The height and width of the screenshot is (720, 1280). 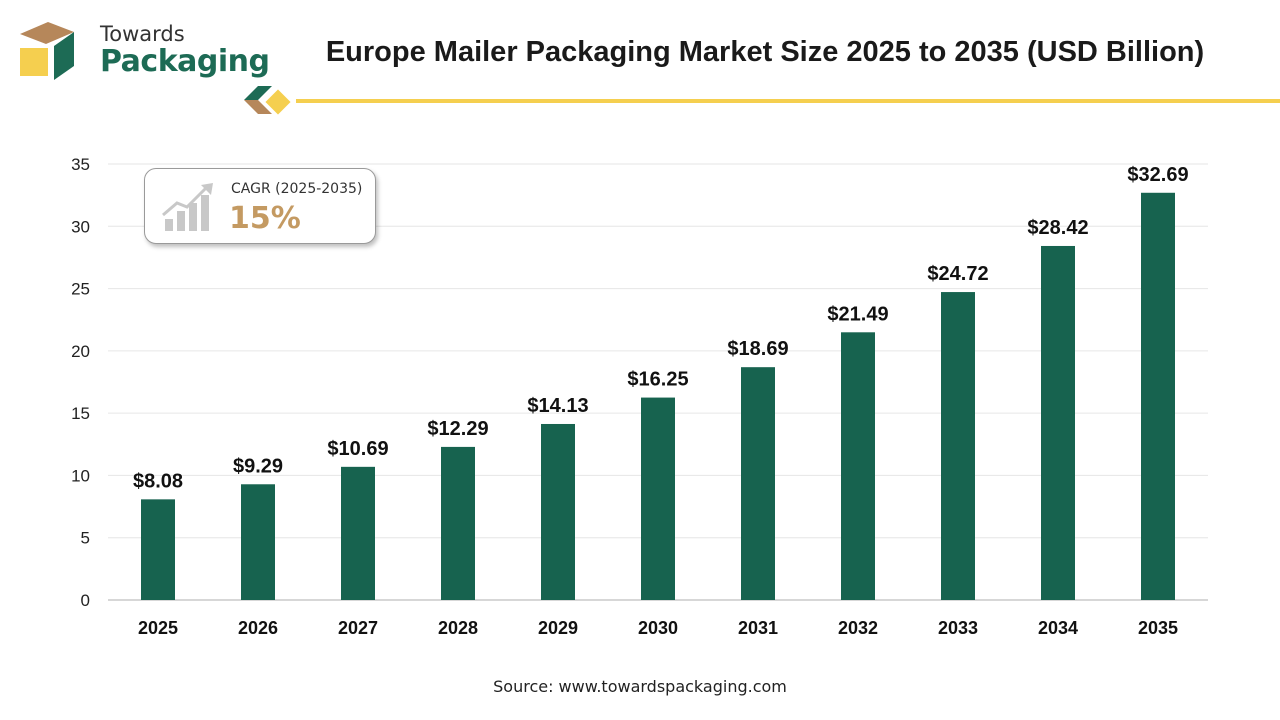 What do you see at coordinates (142, 34) in the screenshot?
I see `logo-text-top: Towards` at bounding box center [142, 34].